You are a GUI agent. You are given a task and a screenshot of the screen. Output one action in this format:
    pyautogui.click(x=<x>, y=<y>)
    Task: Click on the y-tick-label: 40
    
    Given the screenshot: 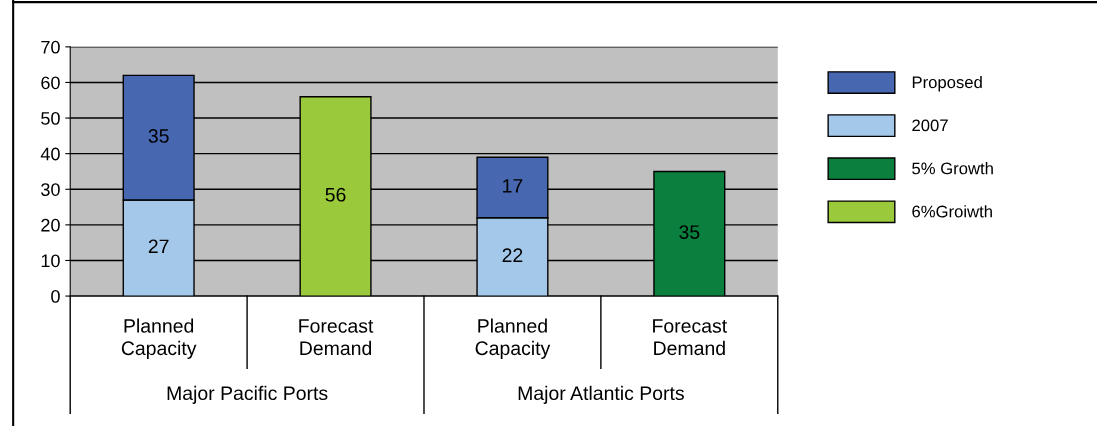 What is the action you would take?
    pyautogui.click(x=50, y=154)
    